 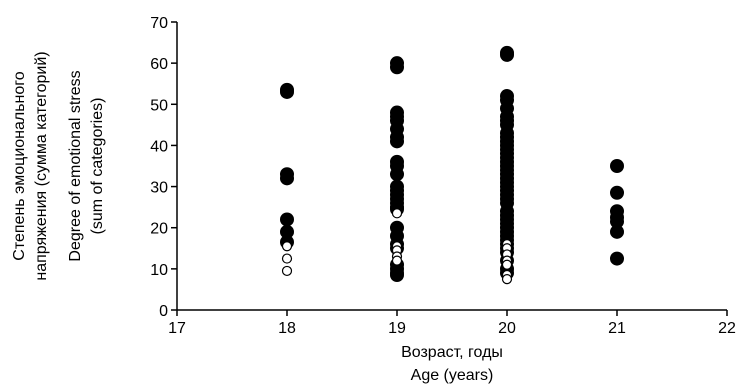 I want to click on x-tick-label: 22, so click(x=727, y=328).